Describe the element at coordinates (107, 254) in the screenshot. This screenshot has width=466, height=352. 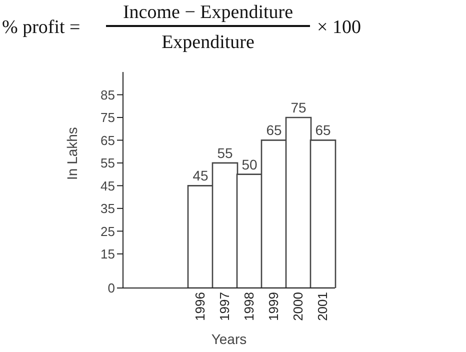
I see `y-tick-label: 15` at that location.